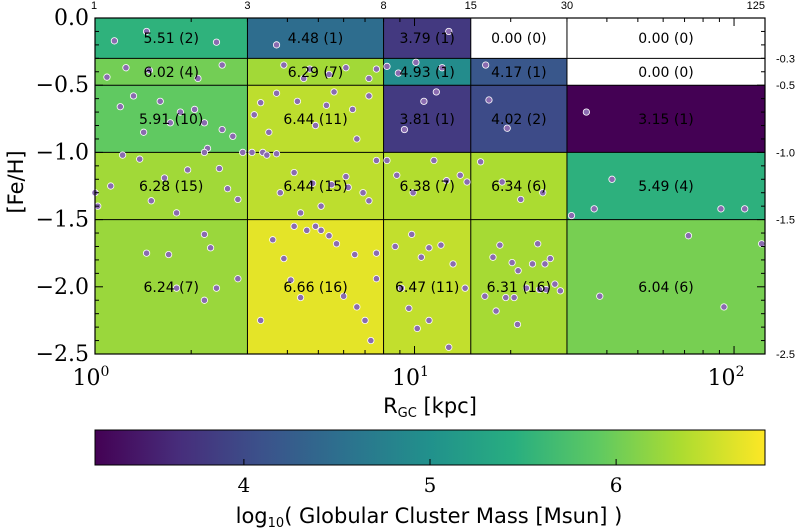 Image resolution: width=796 pixels, height=529 pixels. What do you see at coordinates (616, 485) in the screenshot?
I see `colorbar-tick-label: 6` at bounding box center [616, 485].